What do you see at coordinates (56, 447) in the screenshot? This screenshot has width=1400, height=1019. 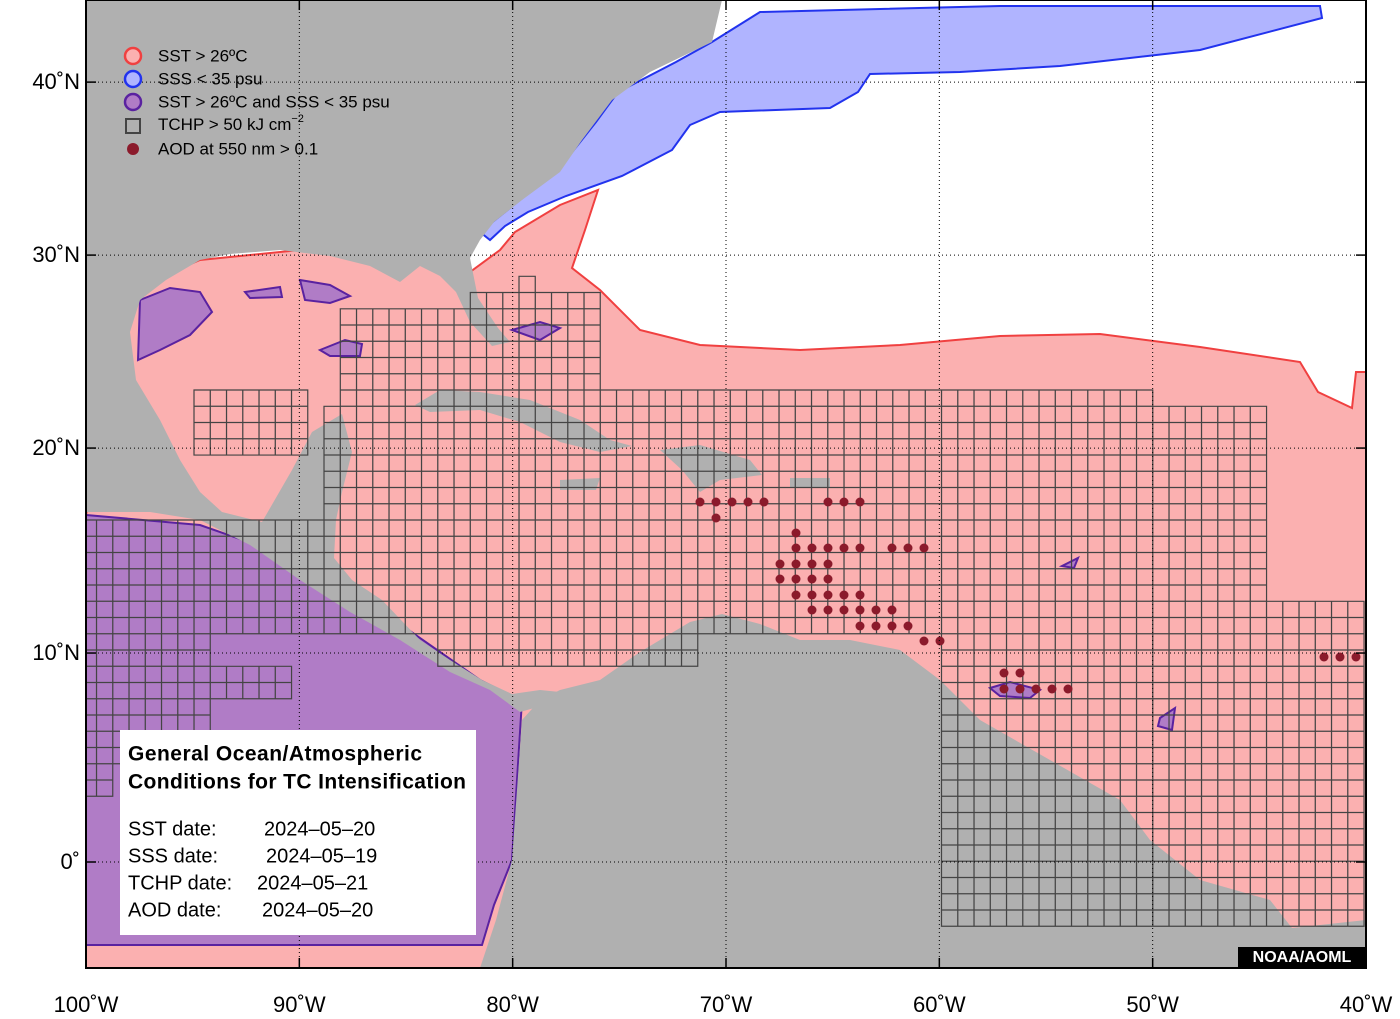 I see `lat-tick-label: 20˚N` at bounding box center [56, 447].